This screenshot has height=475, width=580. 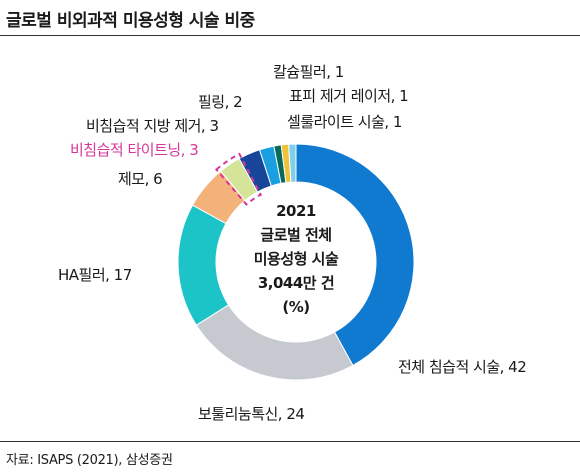 What do you see at coordinates (95, 275) in the screenshot?
I see `slice-label-ha-filler: HA필러, 17` at bounding box center [95, 275].